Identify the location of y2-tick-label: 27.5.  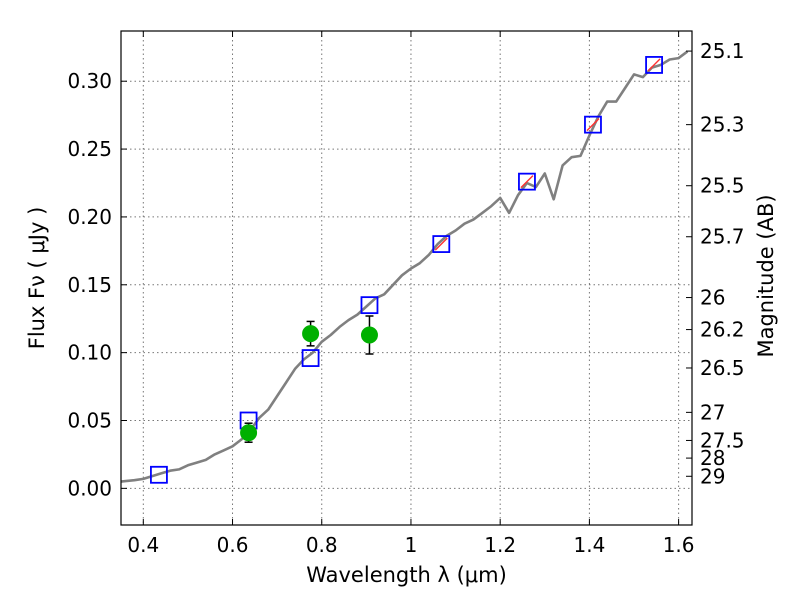
(722, 440).